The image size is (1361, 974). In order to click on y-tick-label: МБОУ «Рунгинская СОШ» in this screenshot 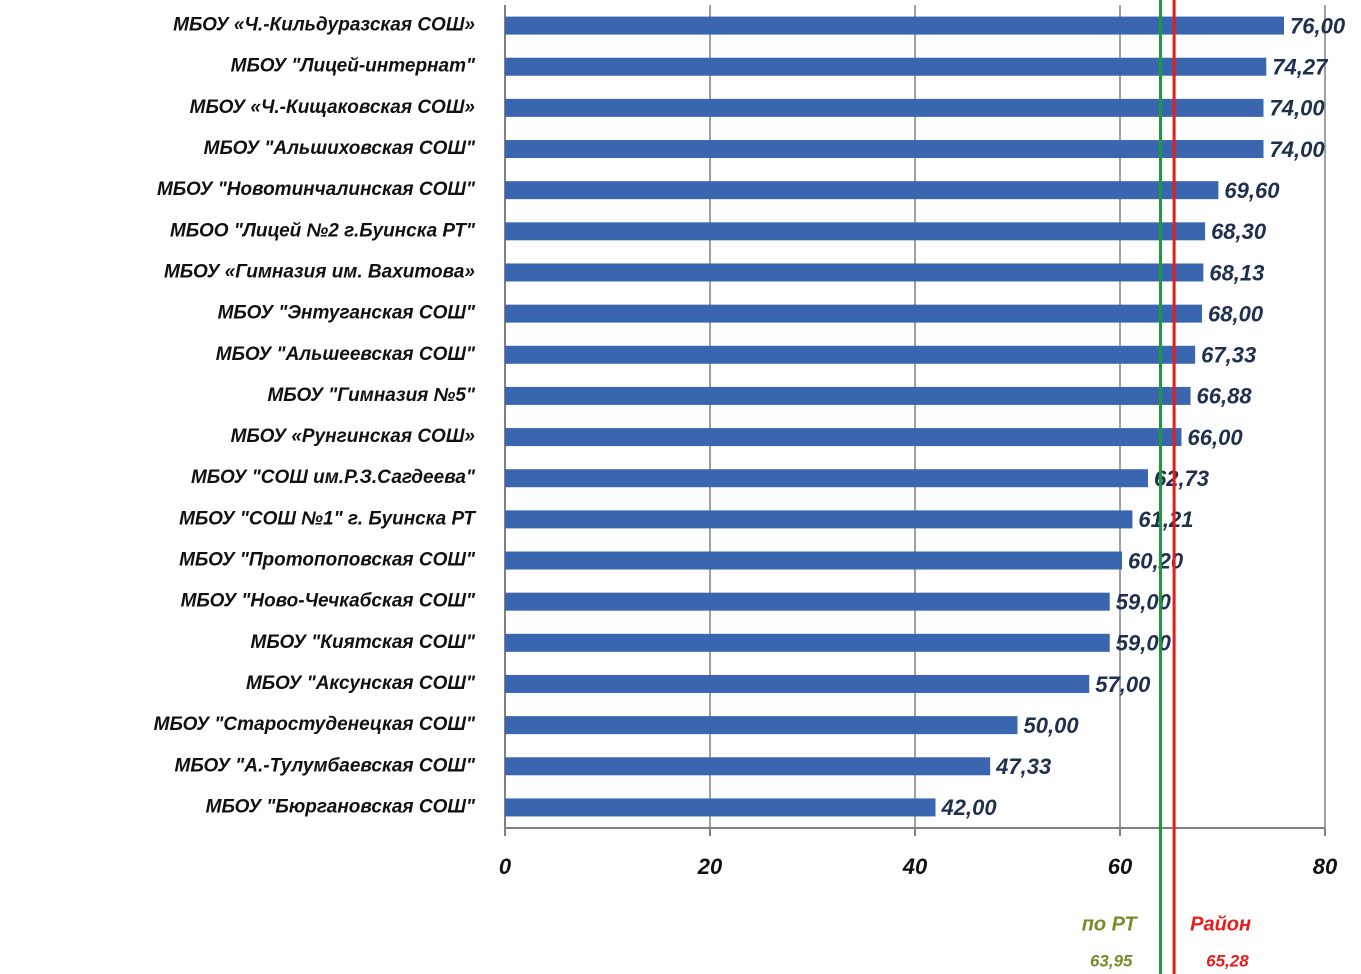, I will do `click(353, 436)`.